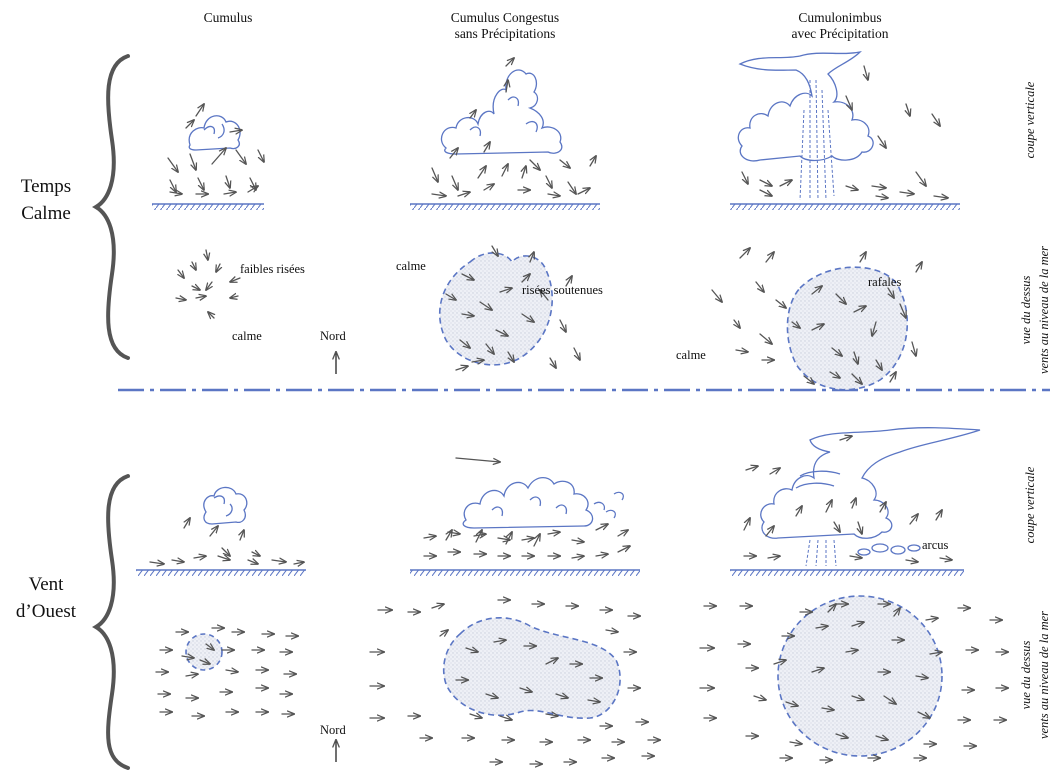  I want to click on row-label-calm-line1: Temps, so click(46, 186).